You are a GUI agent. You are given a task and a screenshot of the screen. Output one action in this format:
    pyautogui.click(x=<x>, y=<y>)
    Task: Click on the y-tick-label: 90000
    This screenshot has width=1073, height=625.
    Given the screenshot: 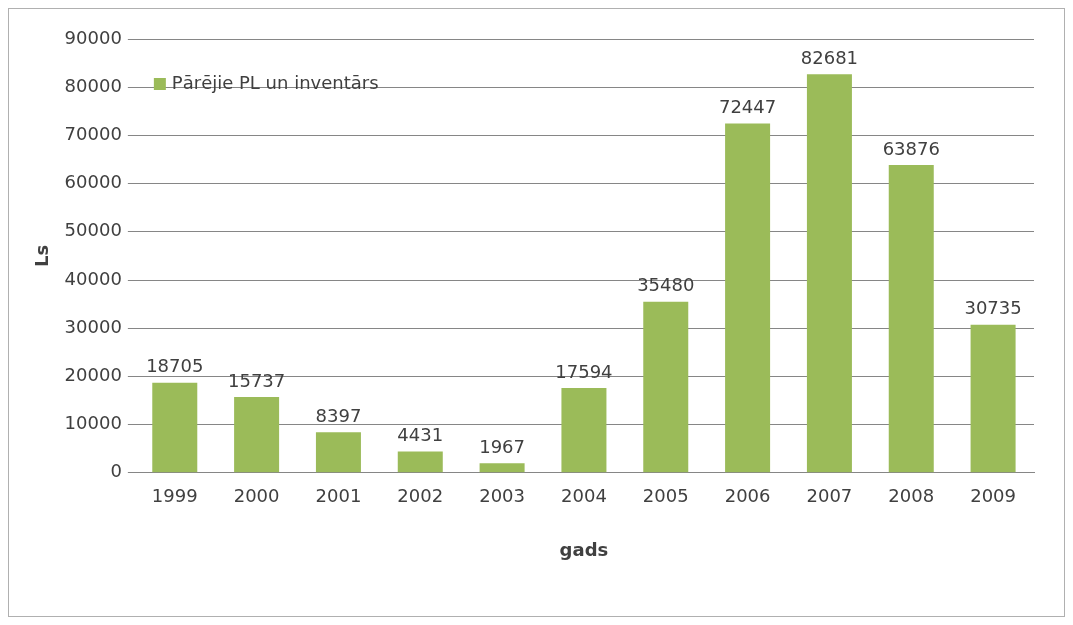 What is the action you would take?
    pyautogui.click(x=93, y=37)
    